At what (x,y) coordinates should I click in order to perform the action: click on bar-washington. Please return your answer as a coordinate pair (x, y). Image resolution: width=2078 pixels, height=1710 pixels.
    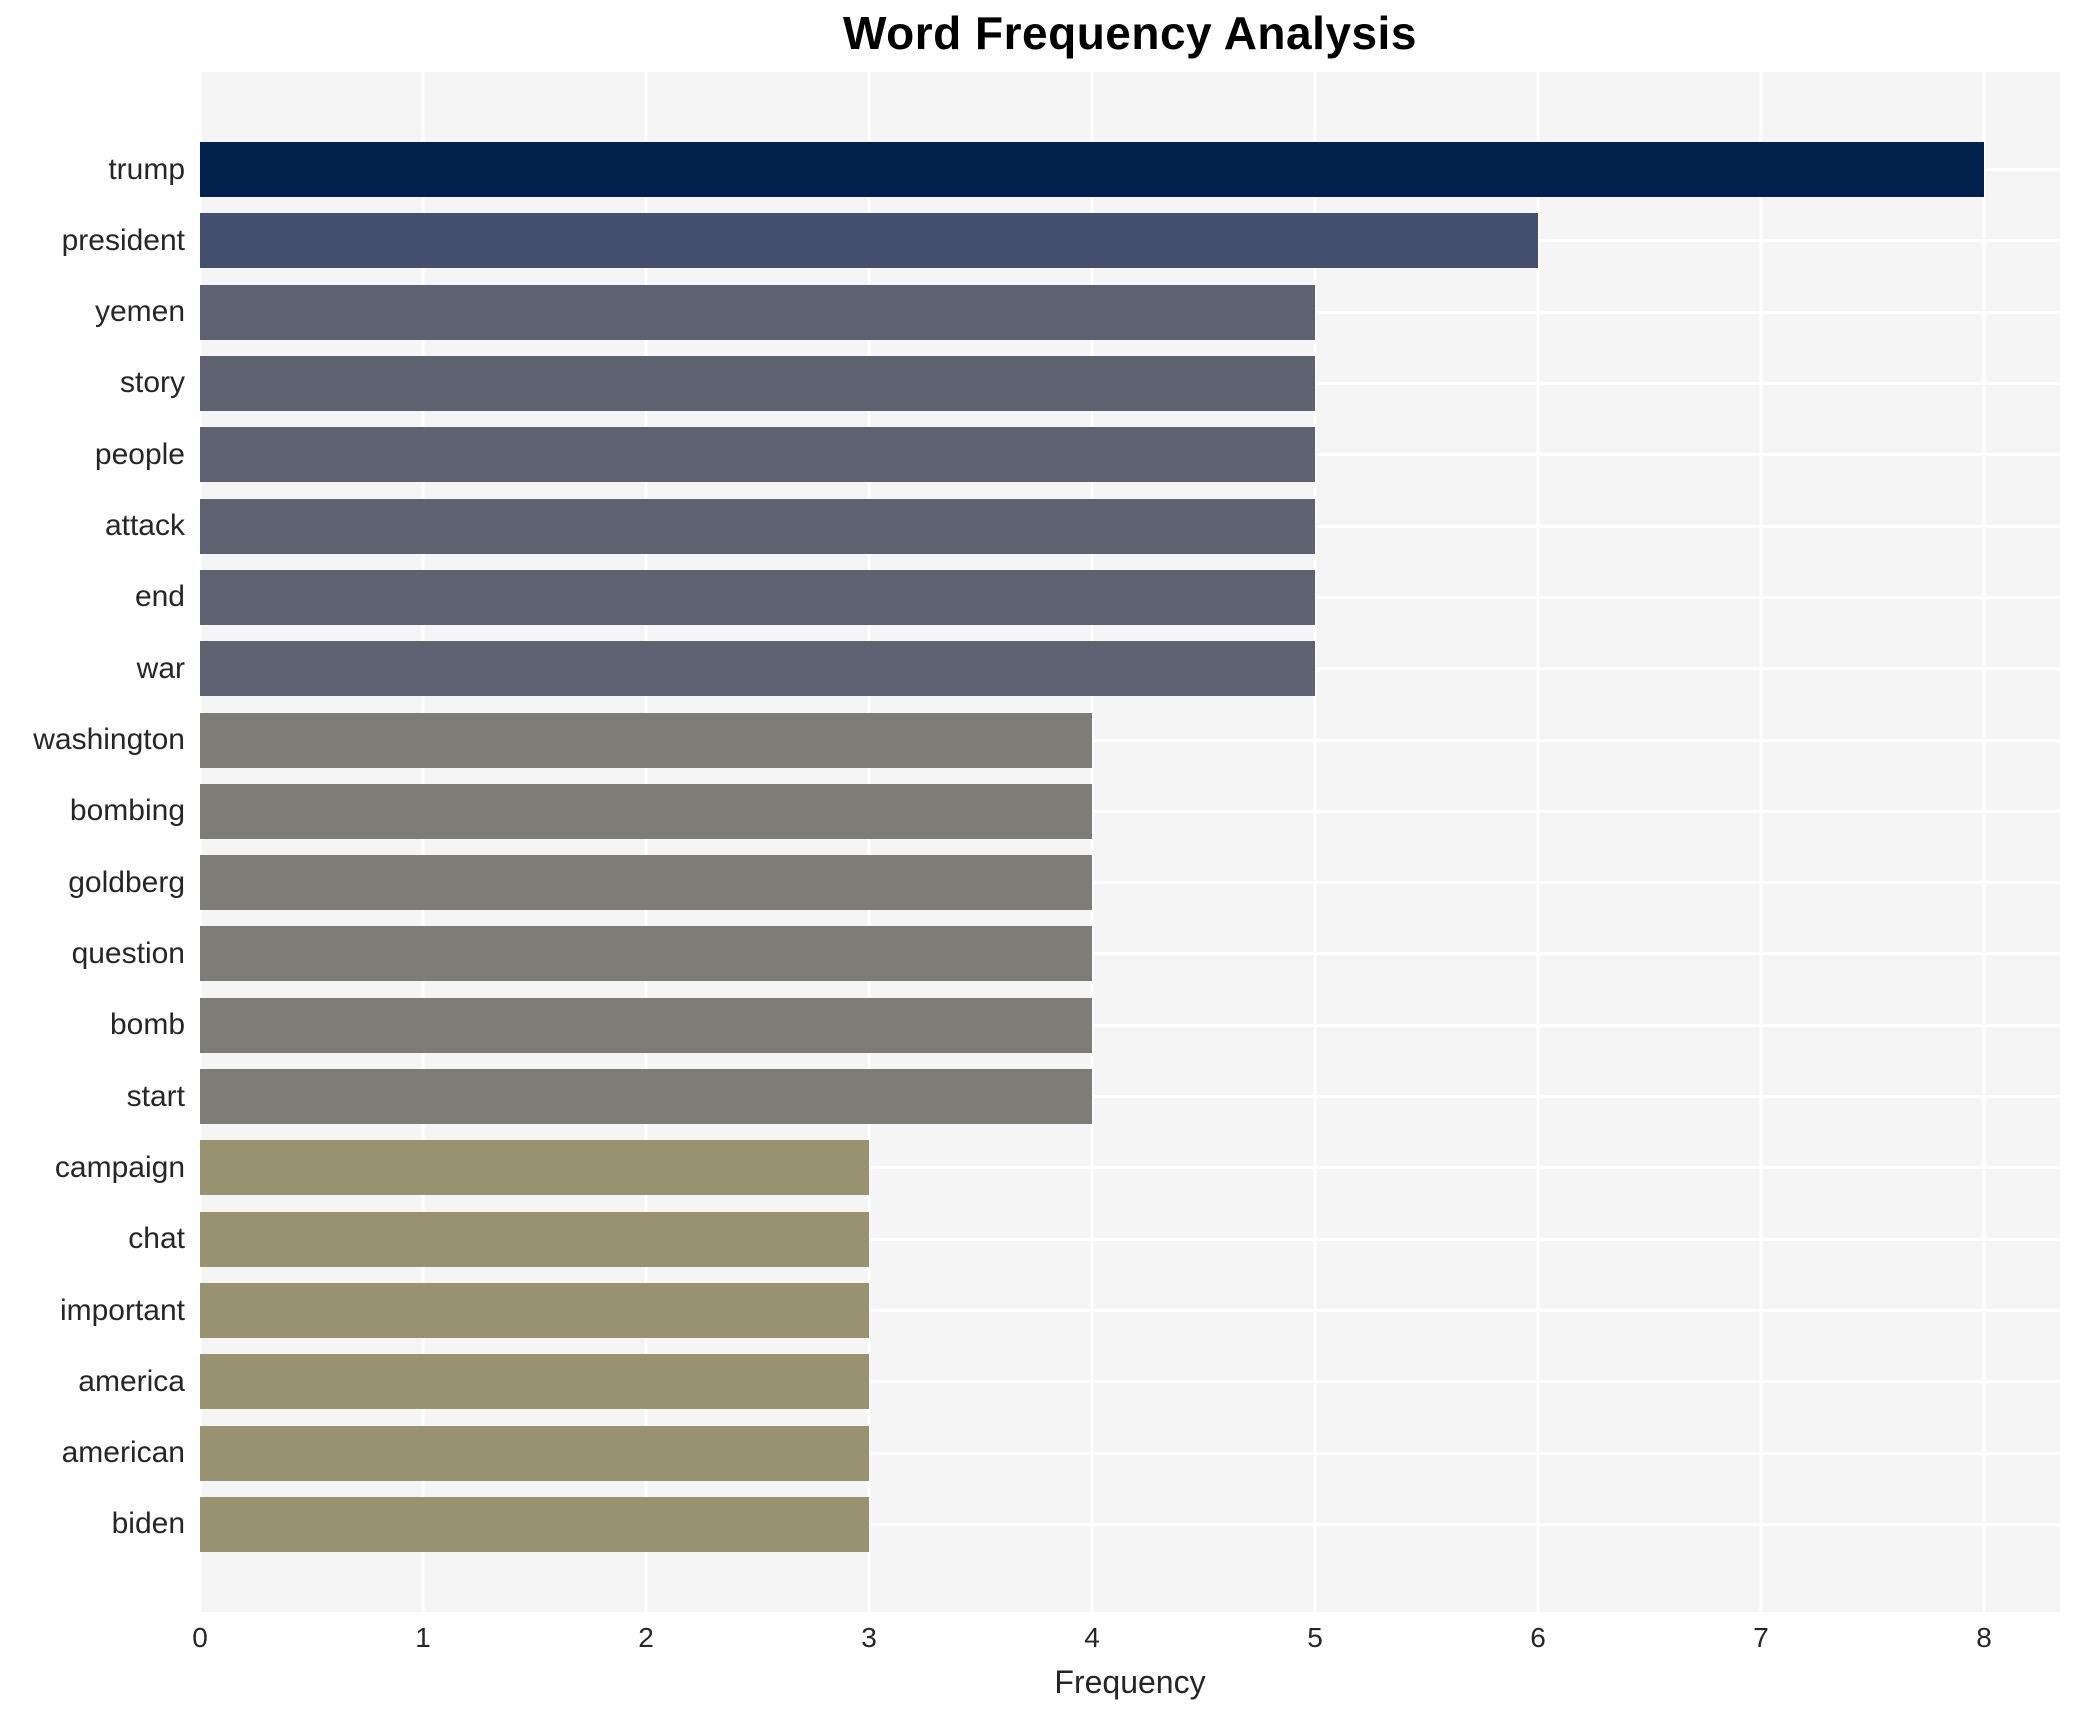
    Looking at the image, I should click on (646, 740).